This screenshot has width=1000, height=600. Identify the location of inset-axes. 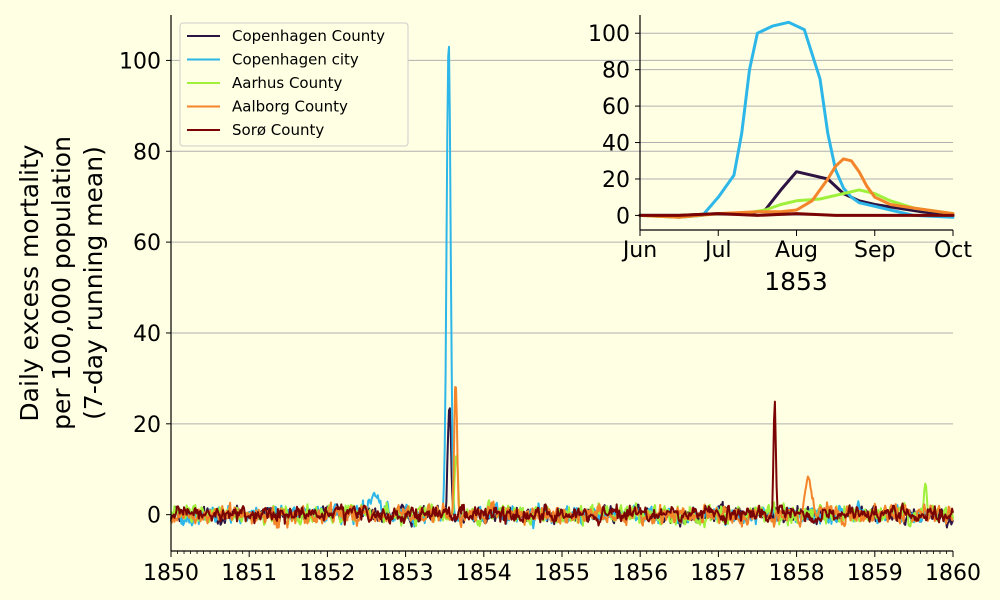
(796, 123).